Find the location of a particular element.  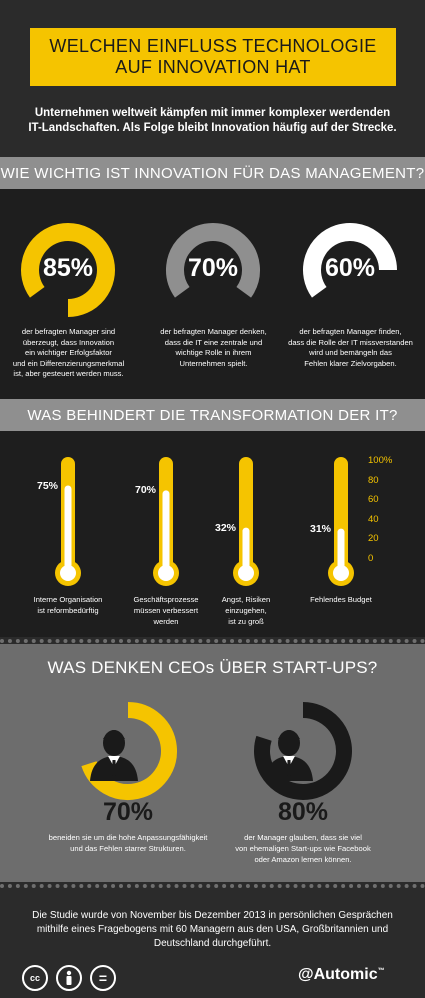

ceo-caption-line: der Manager glauben, dass sie viel is located at coordinates (303, 837).